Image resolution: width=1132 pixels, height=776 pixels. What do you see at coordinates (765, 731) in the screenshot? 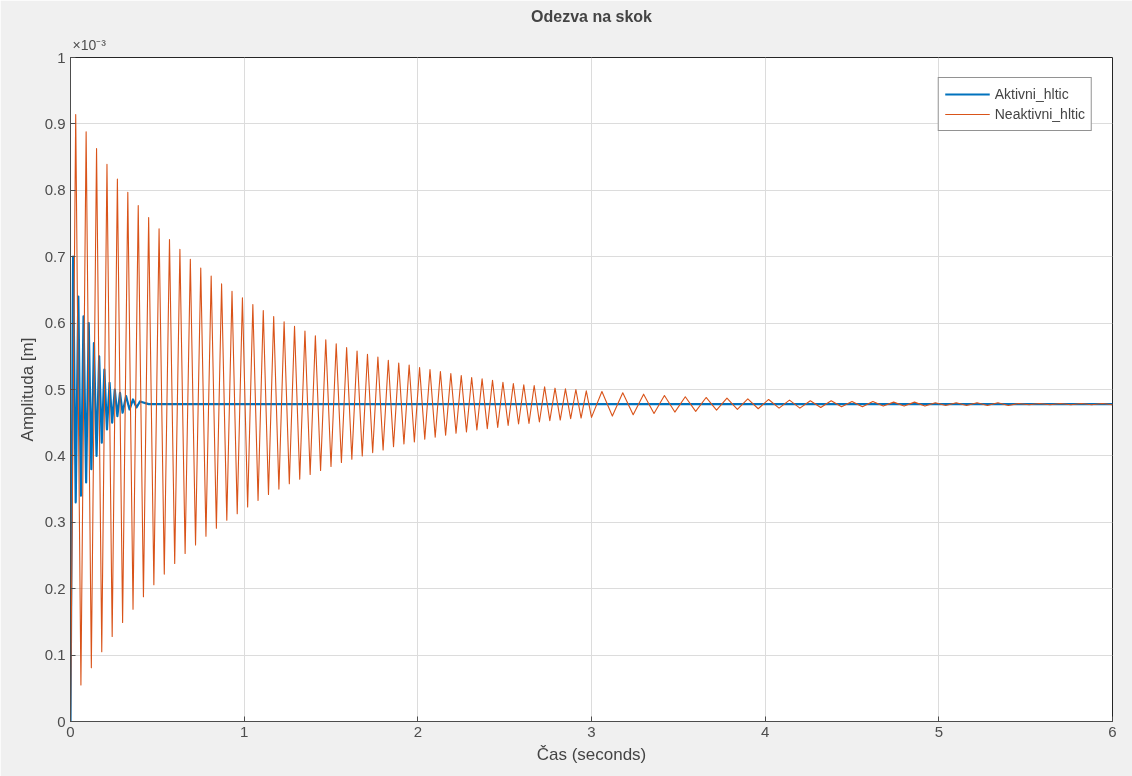
I see `x-tick-label: 4` at bounding box center [765, 731].